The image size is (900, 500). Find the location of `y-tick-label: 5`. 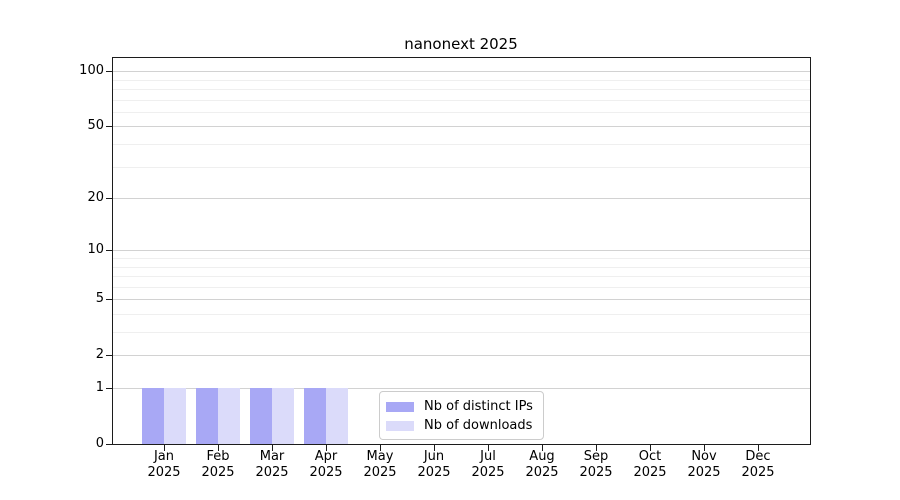

y-tick-label: 5 is located at coordinates (99, 299).